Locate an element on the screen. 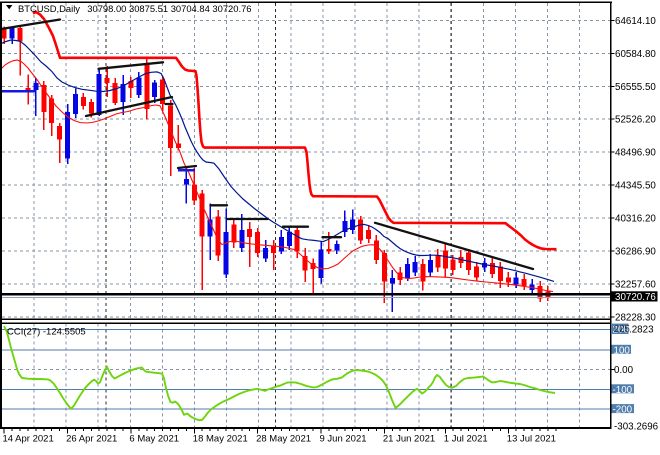  svg-text: 32257.60 is located at coordinates (635, 284).